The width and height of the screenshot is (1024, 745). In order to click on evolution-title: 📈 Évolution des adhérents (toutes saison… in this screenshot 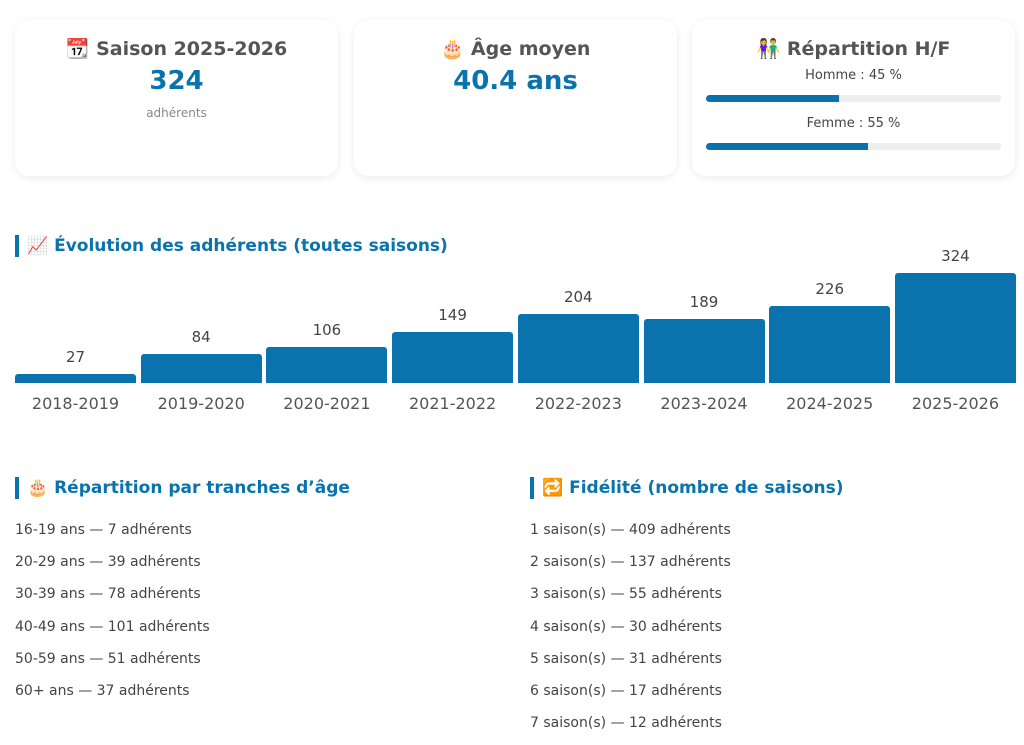, I will do `click(231, 246)`.